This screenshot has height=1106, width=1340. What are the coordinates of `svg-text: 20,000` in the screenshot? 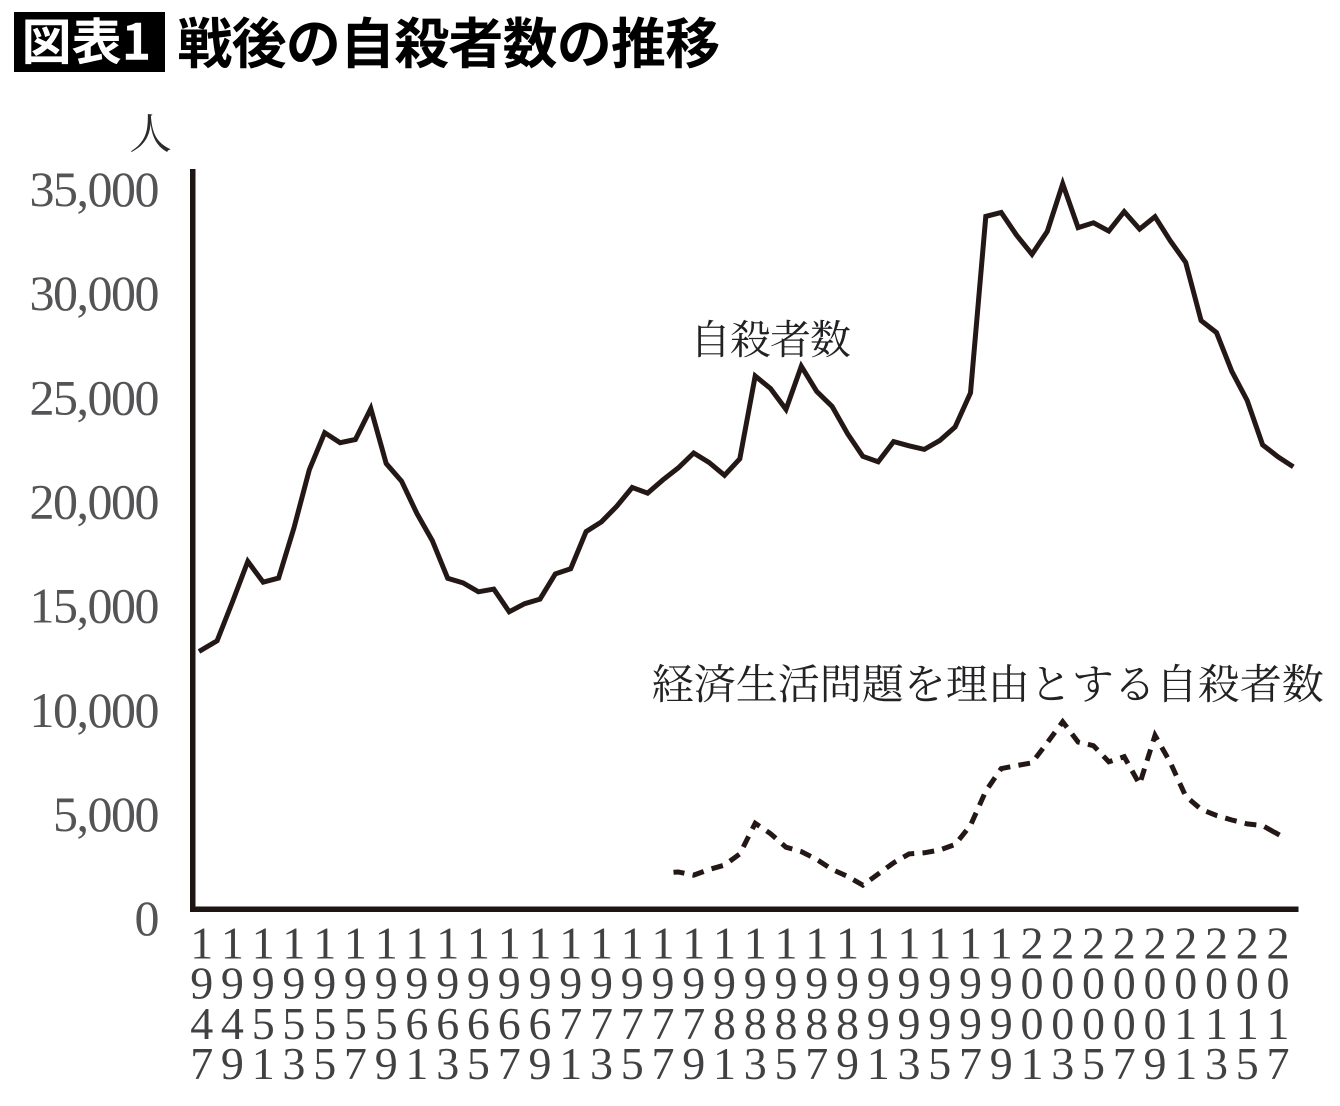 It's located at (94, 502).